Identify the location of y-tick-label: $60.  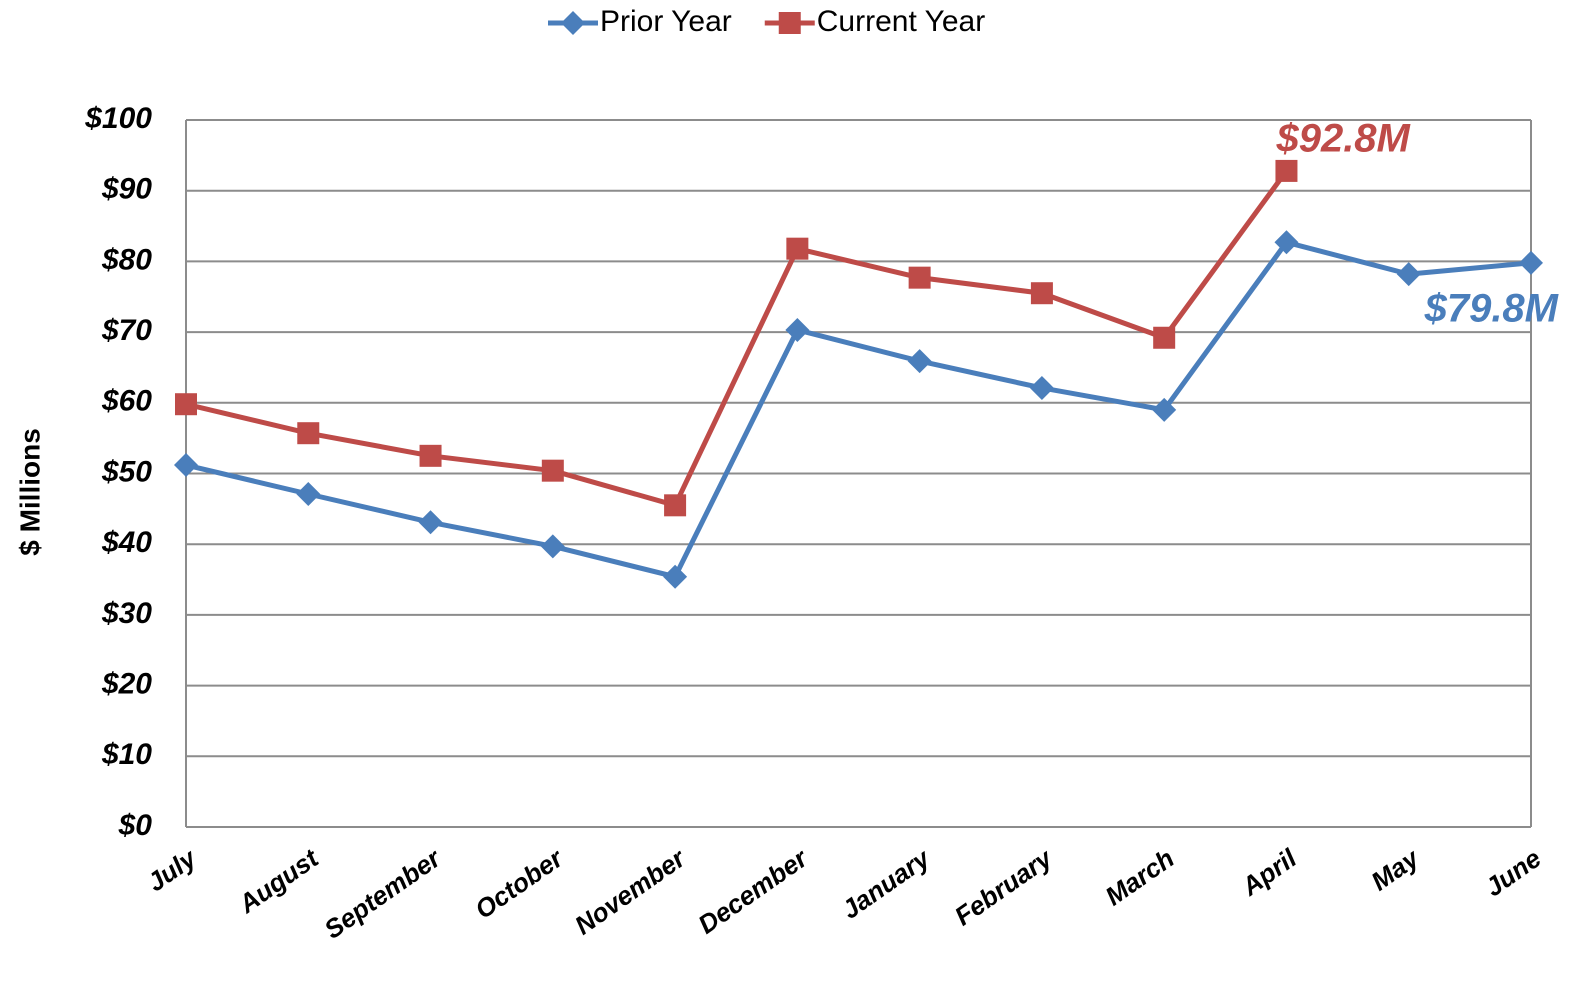
(126, 401).